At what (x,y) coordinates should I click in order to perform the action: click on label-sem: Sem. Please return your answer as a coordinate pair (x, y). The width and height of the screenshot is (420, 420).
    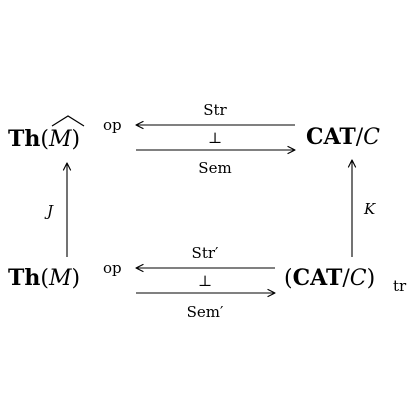
    Looking at the image, I should click on (214, 168).